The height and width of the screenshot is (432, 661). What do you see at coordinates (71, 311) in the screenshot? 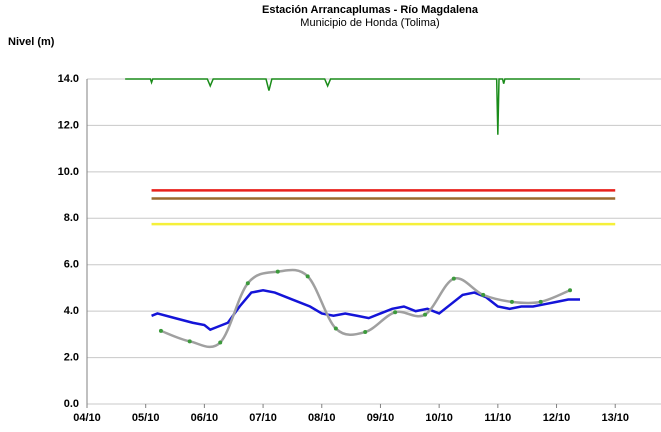
I see `y-tick-label: 4.0` at bounding box center [71, 311].